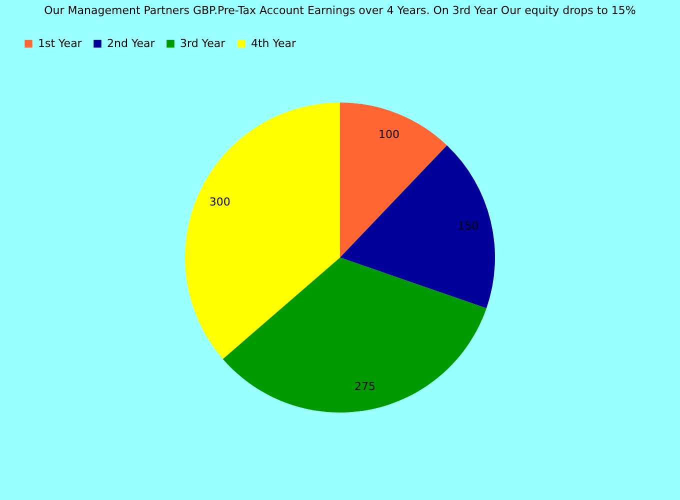  I want to click on legend-label: 2nd Year, so click(131, 43).